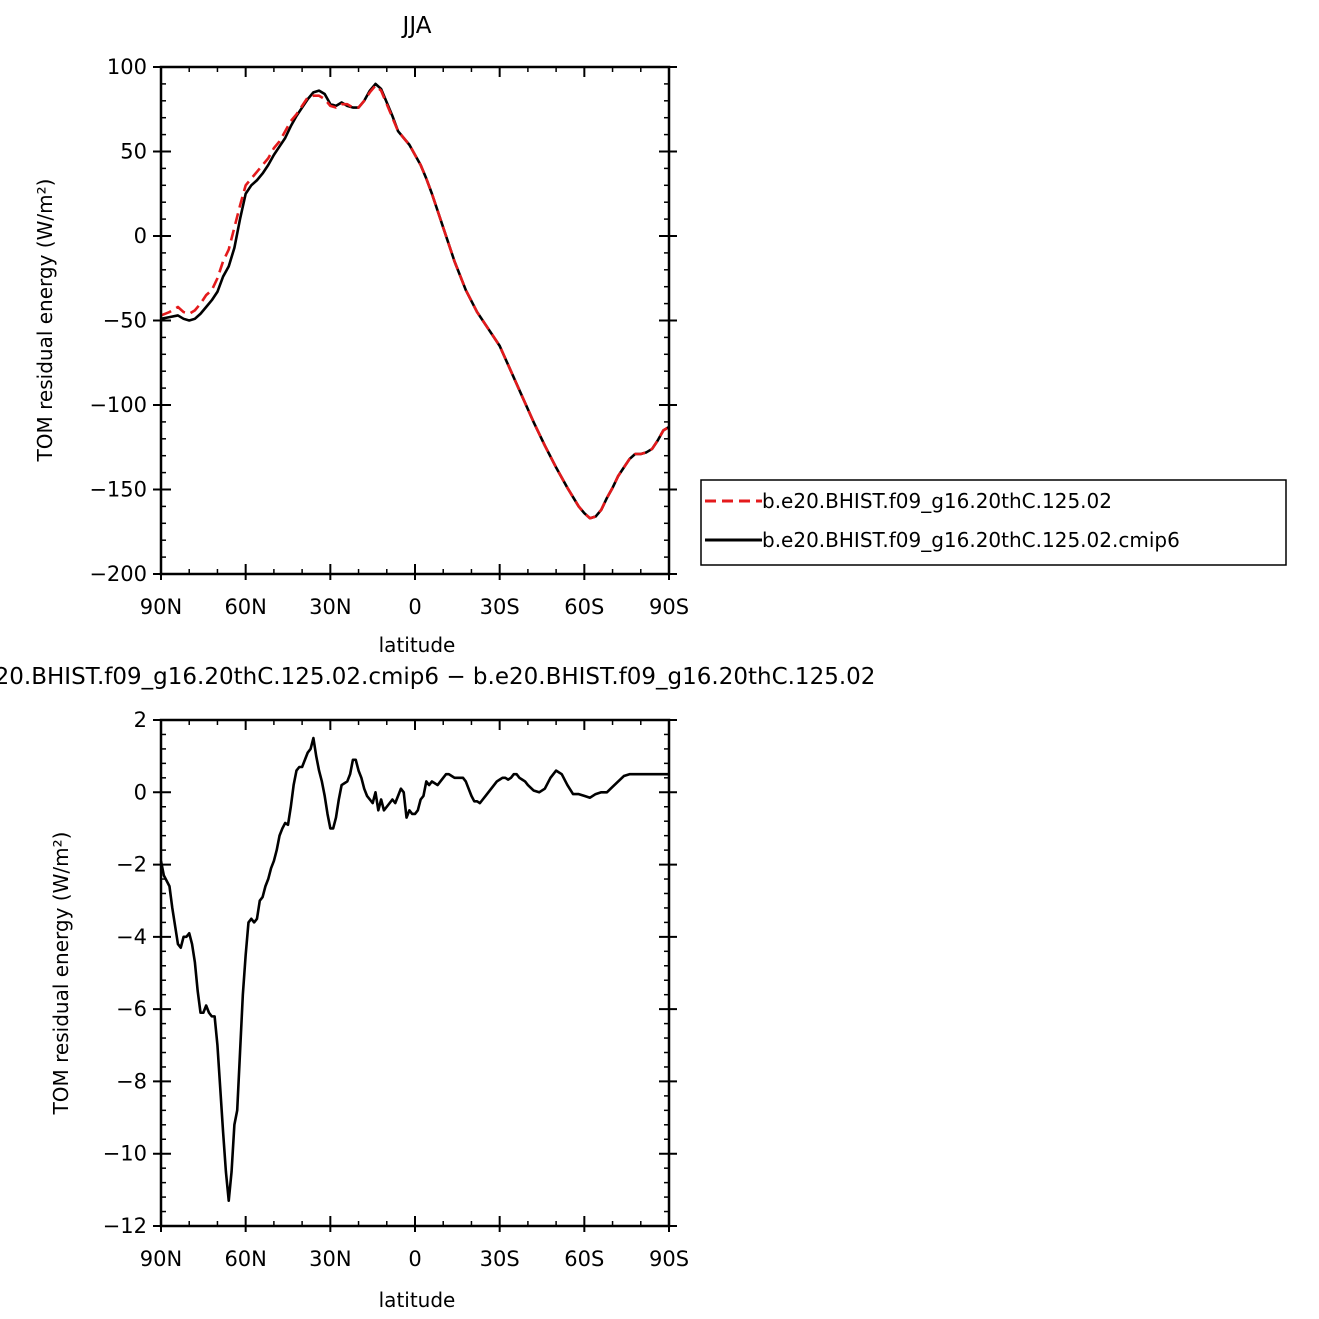  I want to click on bottom-y-axis-title: TOM residual energy (W/m²), so click(61, 974).